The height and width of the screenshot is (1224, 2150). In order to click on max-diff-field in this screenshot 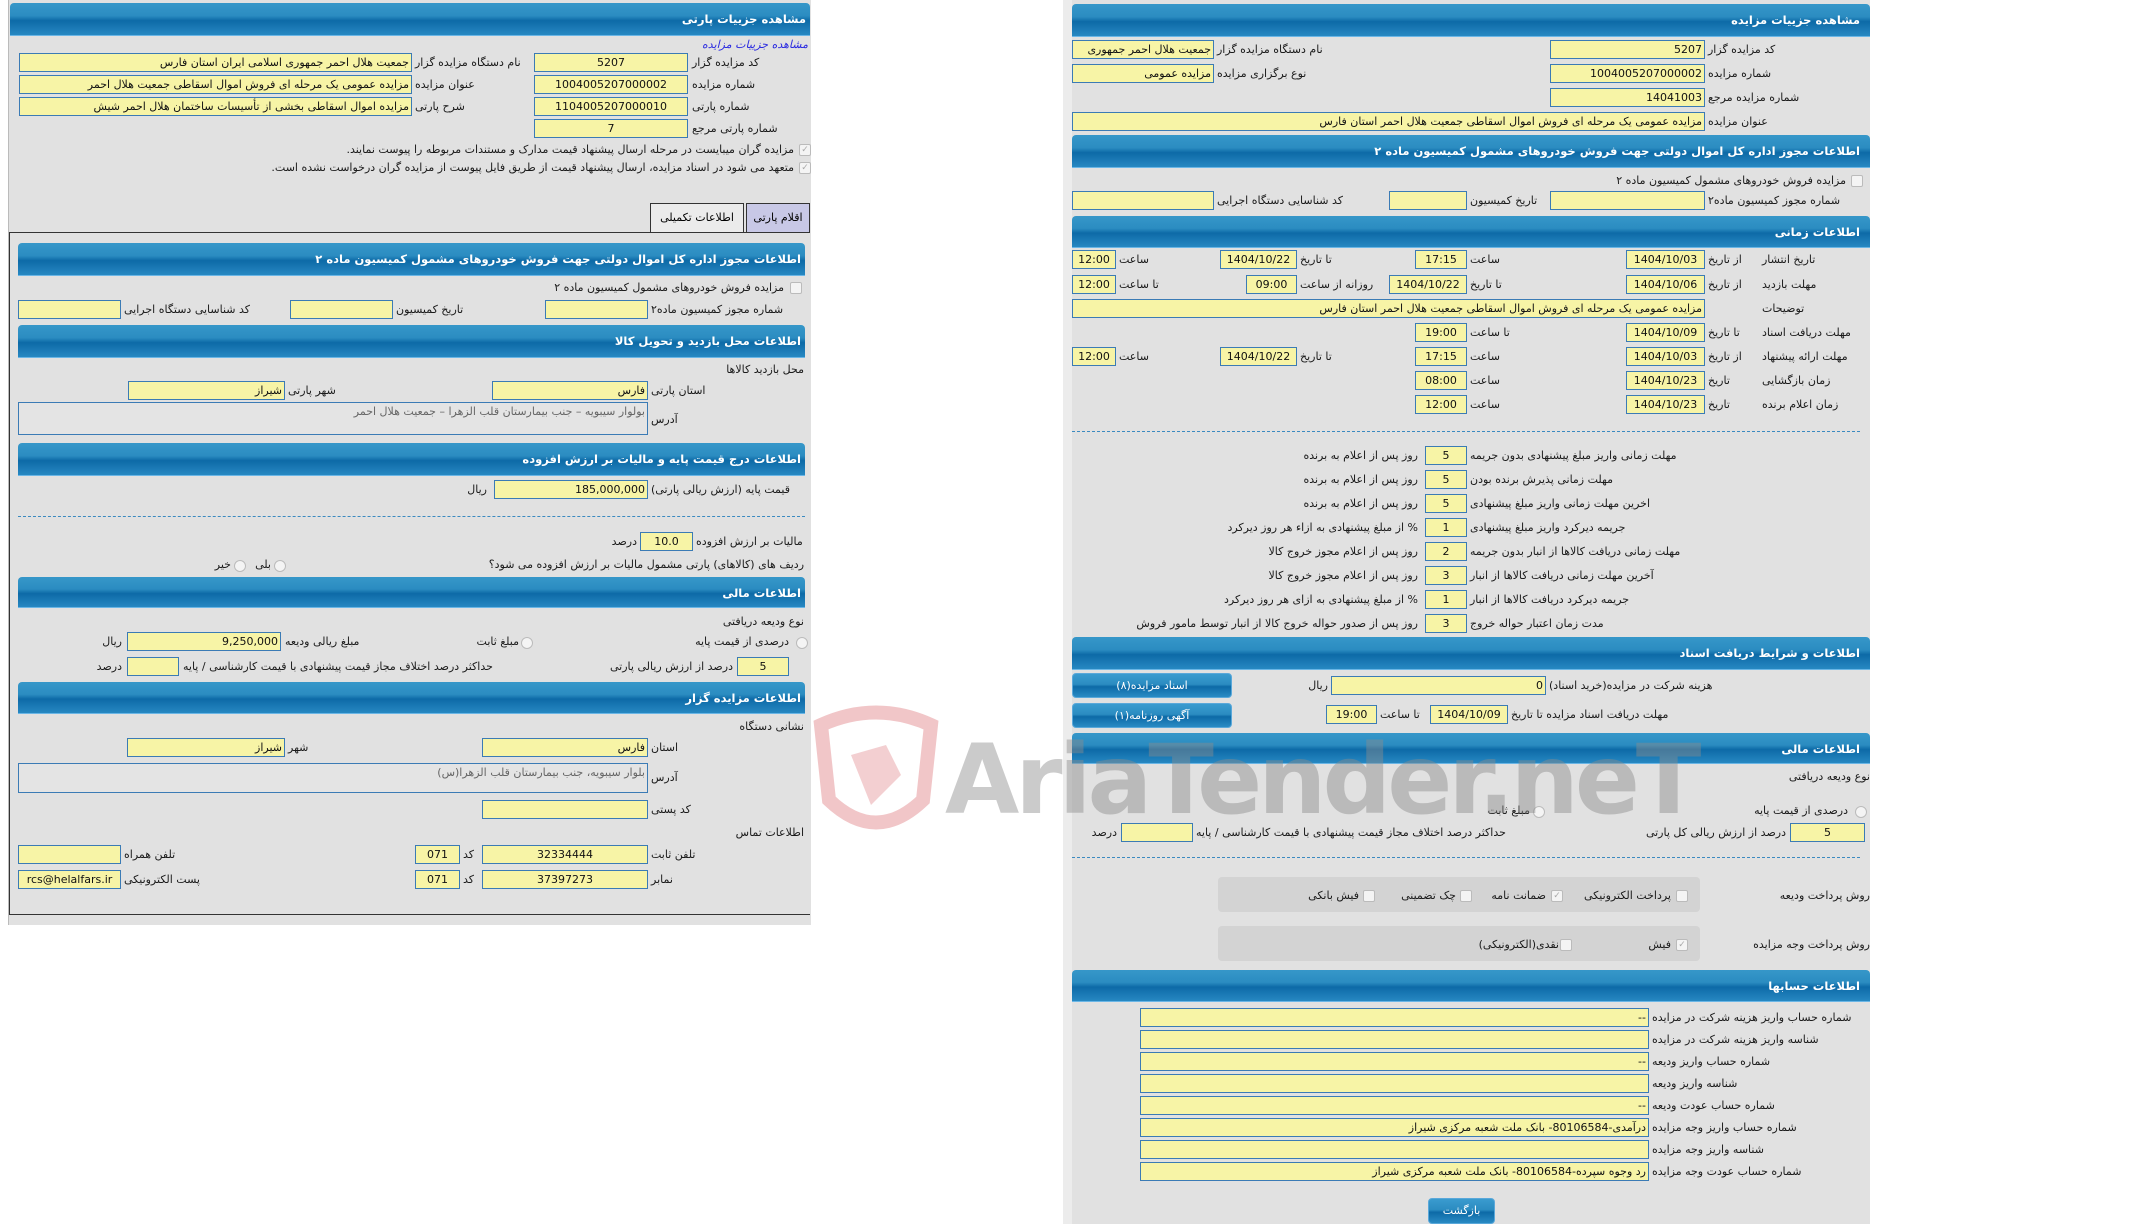, I will do `click(153, 666)`.